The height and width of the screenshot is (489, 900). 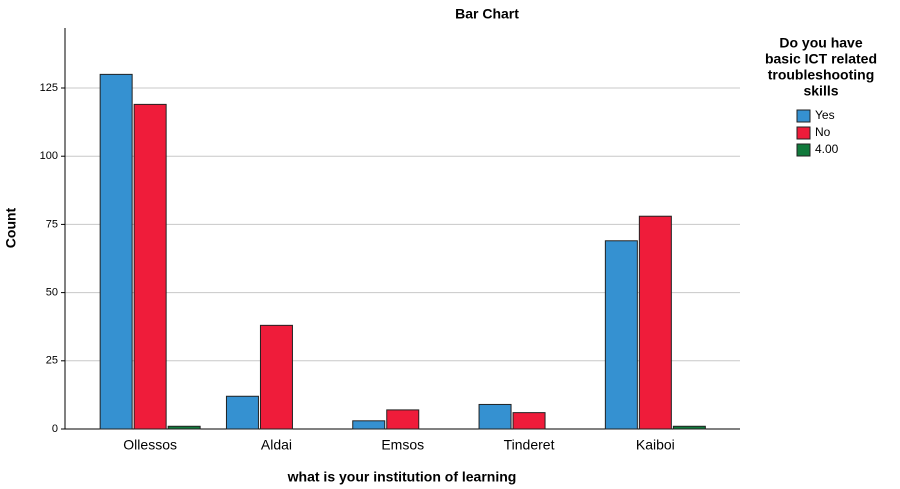 What do you see at coordinates (402, 445) in the screenshot?
I see `x-tick-label: Emsos` at bounding box center [402, 445].